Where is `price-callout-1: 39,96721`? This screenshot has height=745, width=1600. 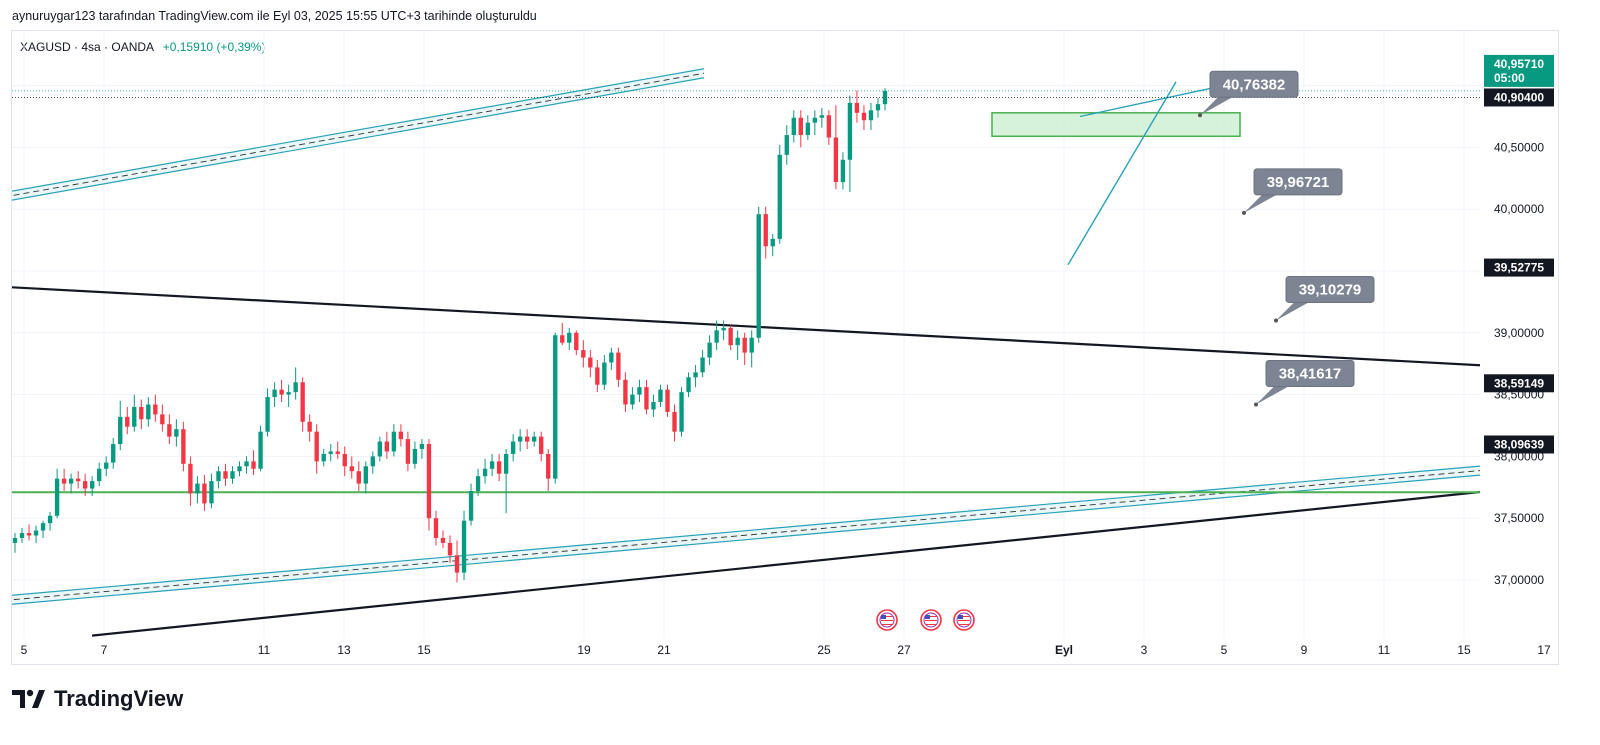 price-callout-1: 39,96721 is located at coordinates (1292, 191).